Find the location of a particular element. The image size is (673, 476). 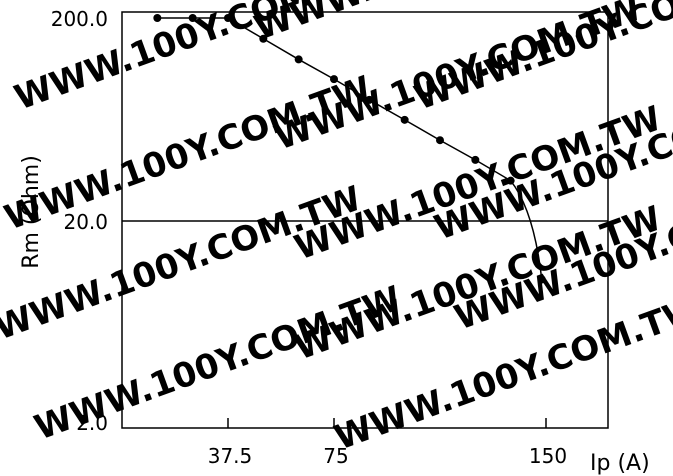

x-tick-label-150: 150 is located at coordinates (548, 456).